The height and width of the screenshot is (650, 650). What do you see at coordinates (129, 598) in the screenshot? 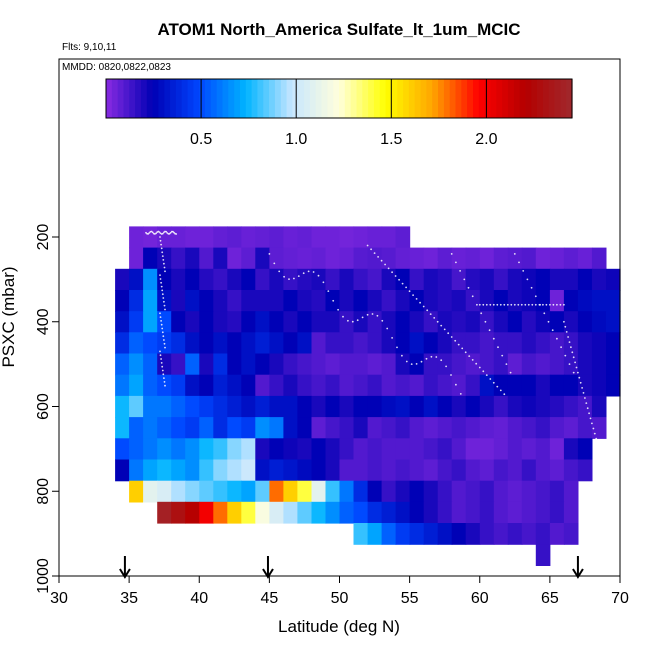
I see `x-tick-label: 35` at bounding box center [129, 598].